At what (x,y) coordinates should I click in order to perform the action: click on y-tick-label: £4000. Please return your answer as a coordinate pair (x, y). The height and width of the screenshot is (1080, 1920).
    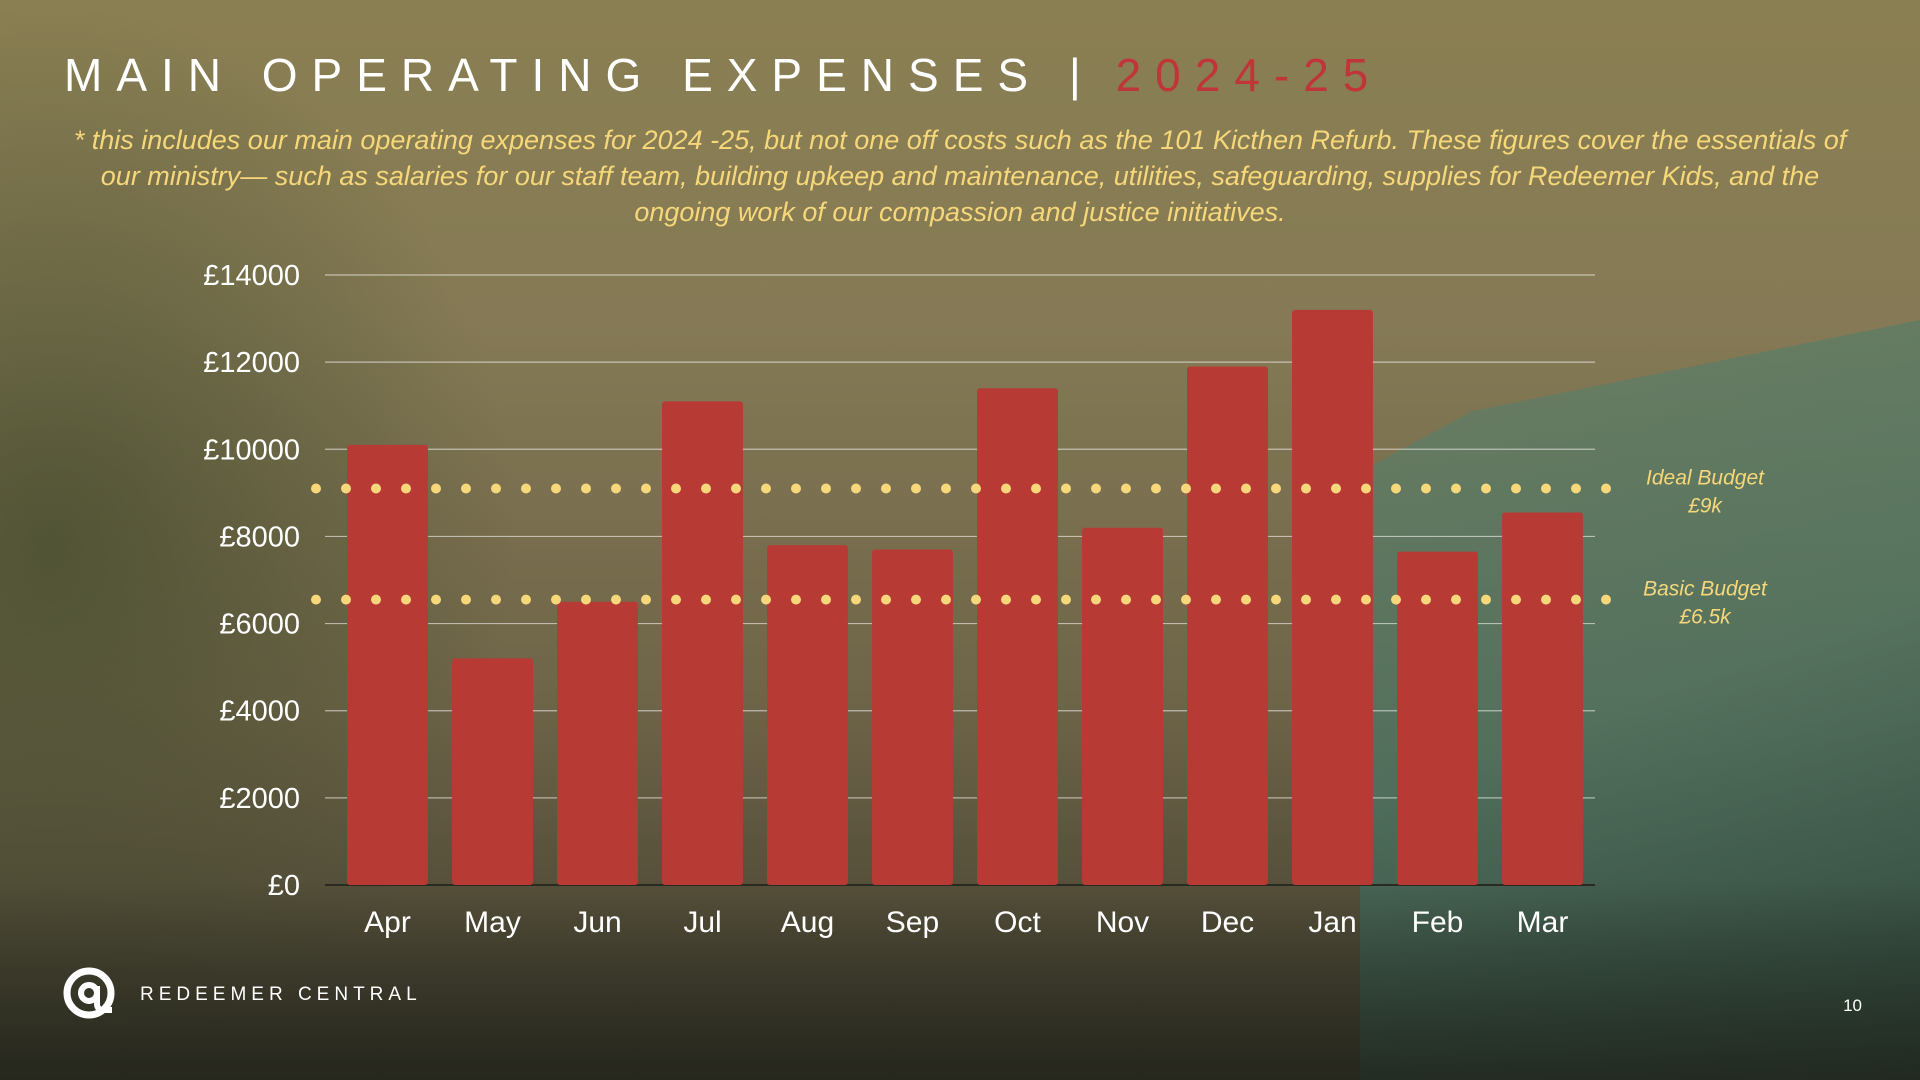
    Looking at the image, I should click on (259, 712).